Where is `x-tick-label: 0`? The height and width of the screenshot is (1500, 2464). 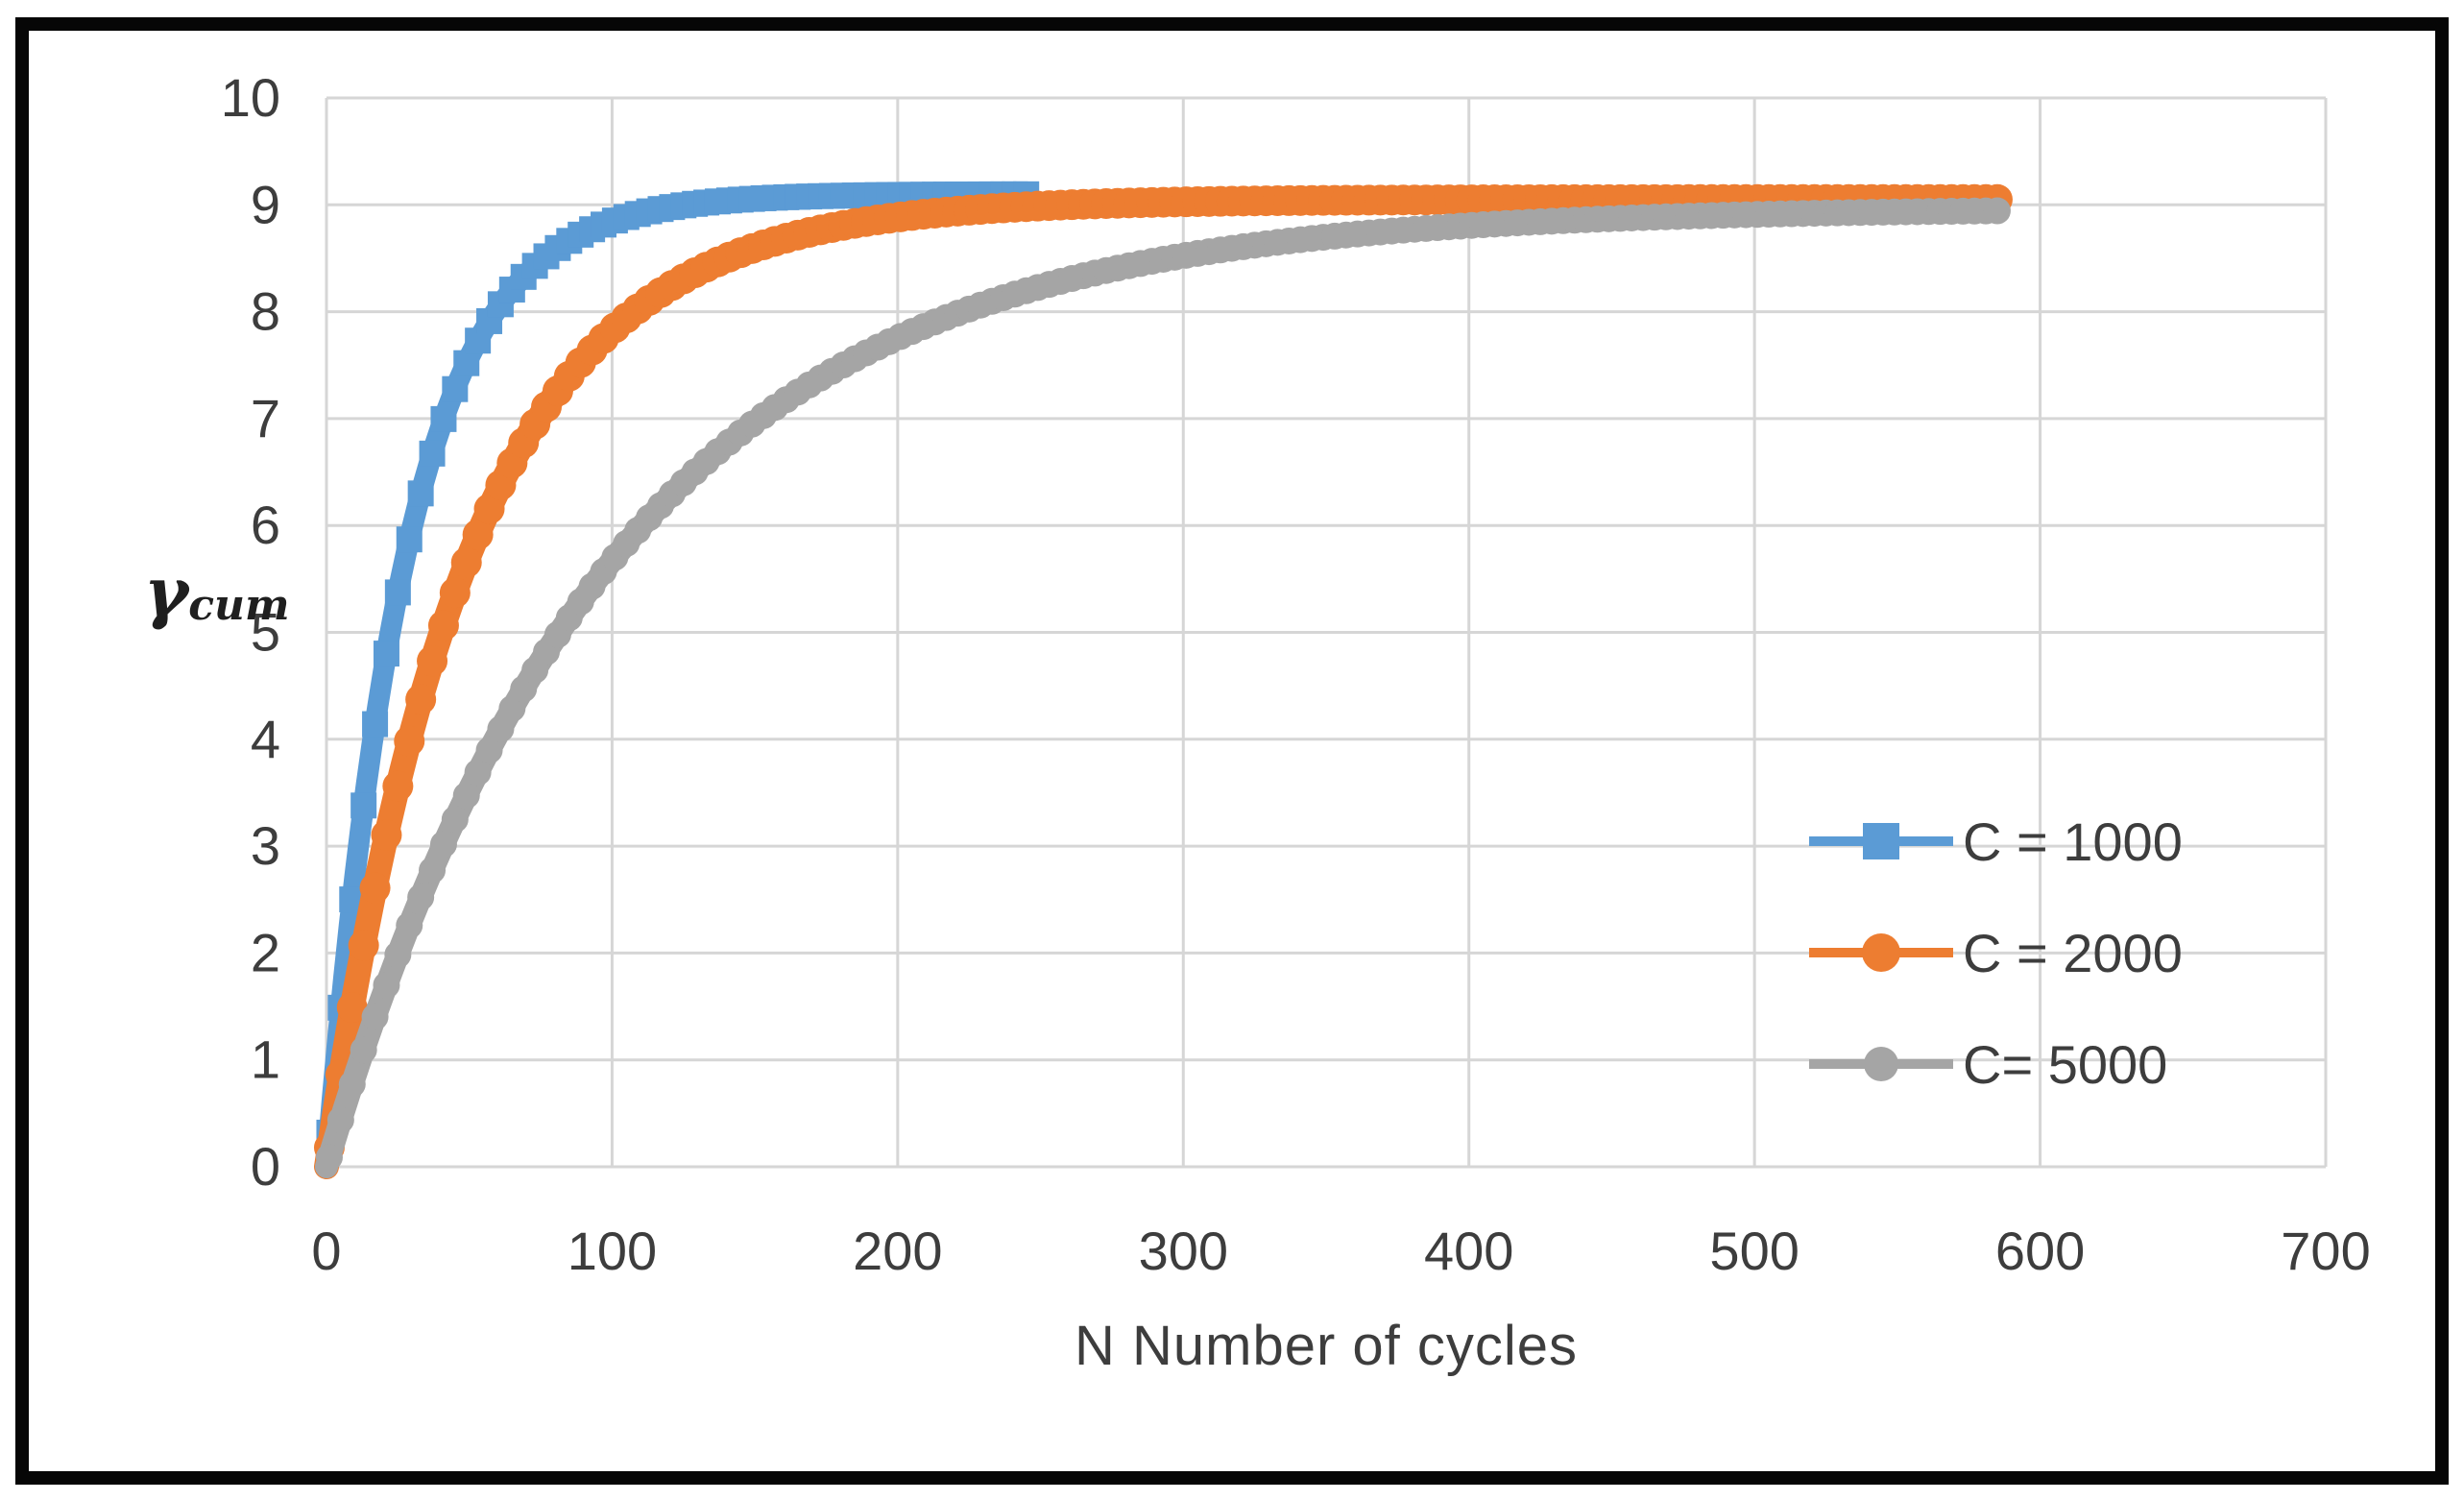 x-tick-label: 0 is located at coordinates (326, 1251).